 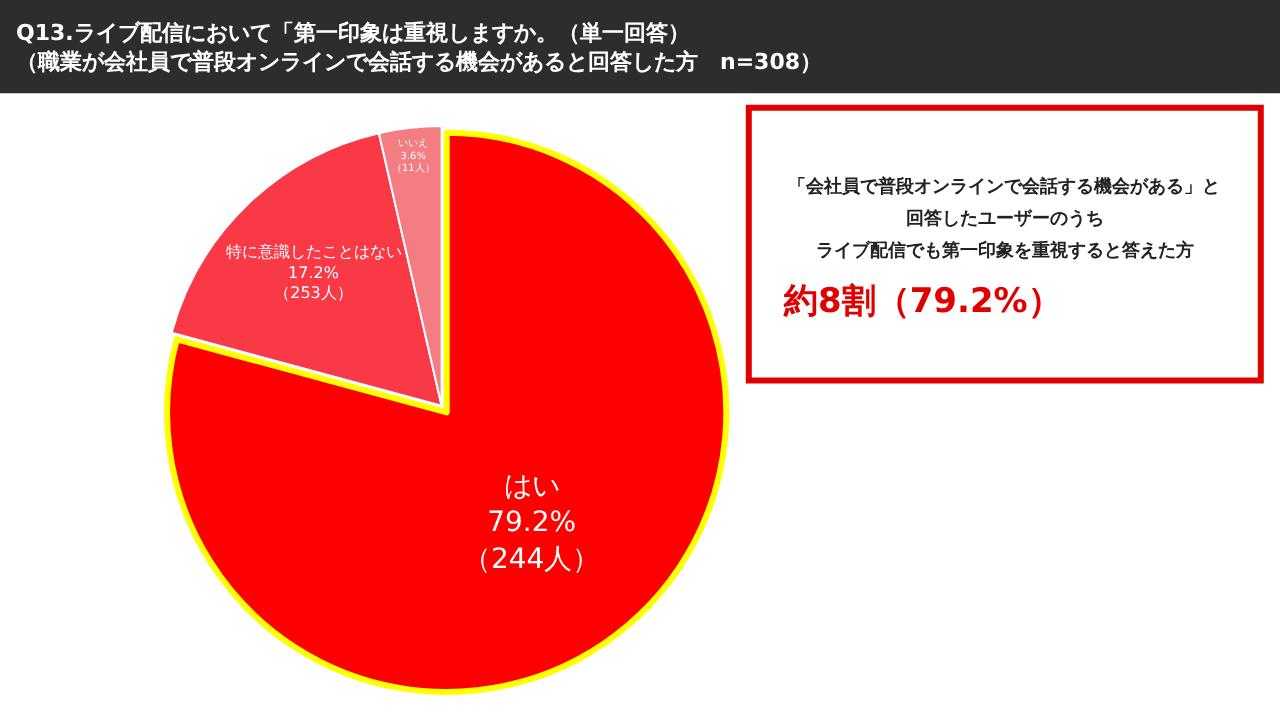 What do you see at coordinates (313, 283) in the screenshot?
I see `data-label: 17.2% （253人）` at bounding box center [313, 283].